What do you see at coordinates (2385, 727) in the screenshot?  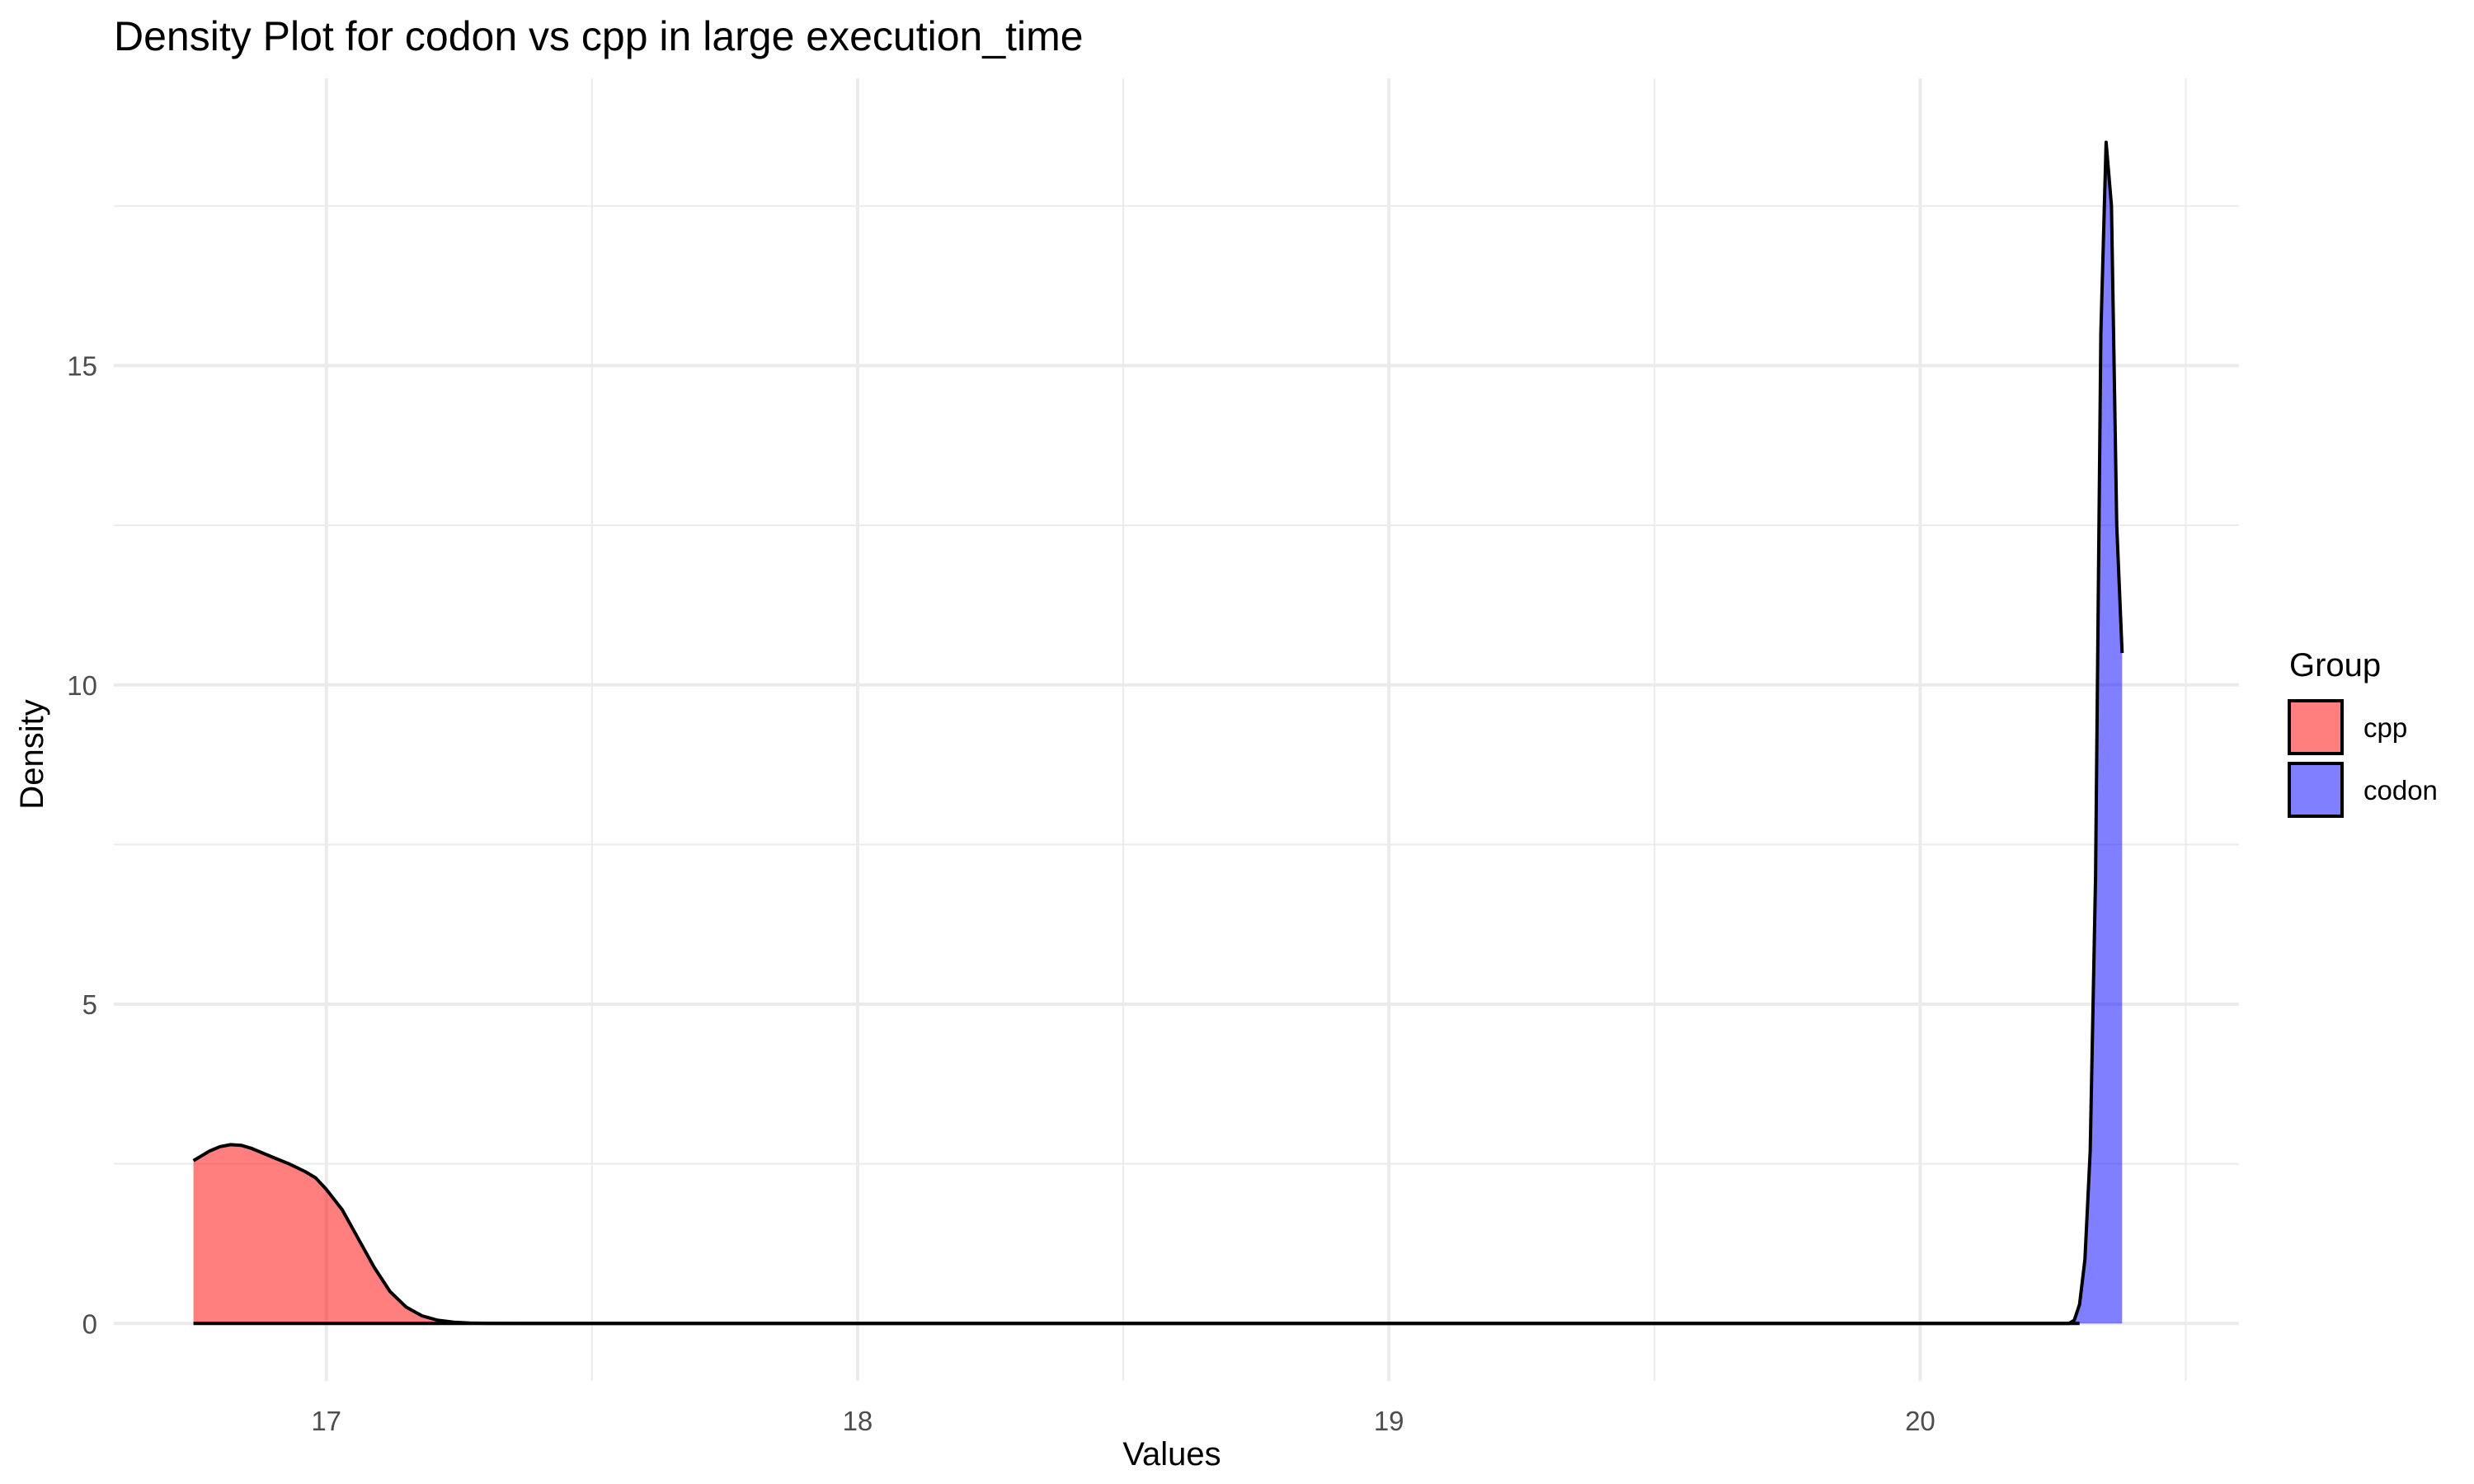 I see `legend-label-cpp: cpp` at bounding box center [2385, 727].